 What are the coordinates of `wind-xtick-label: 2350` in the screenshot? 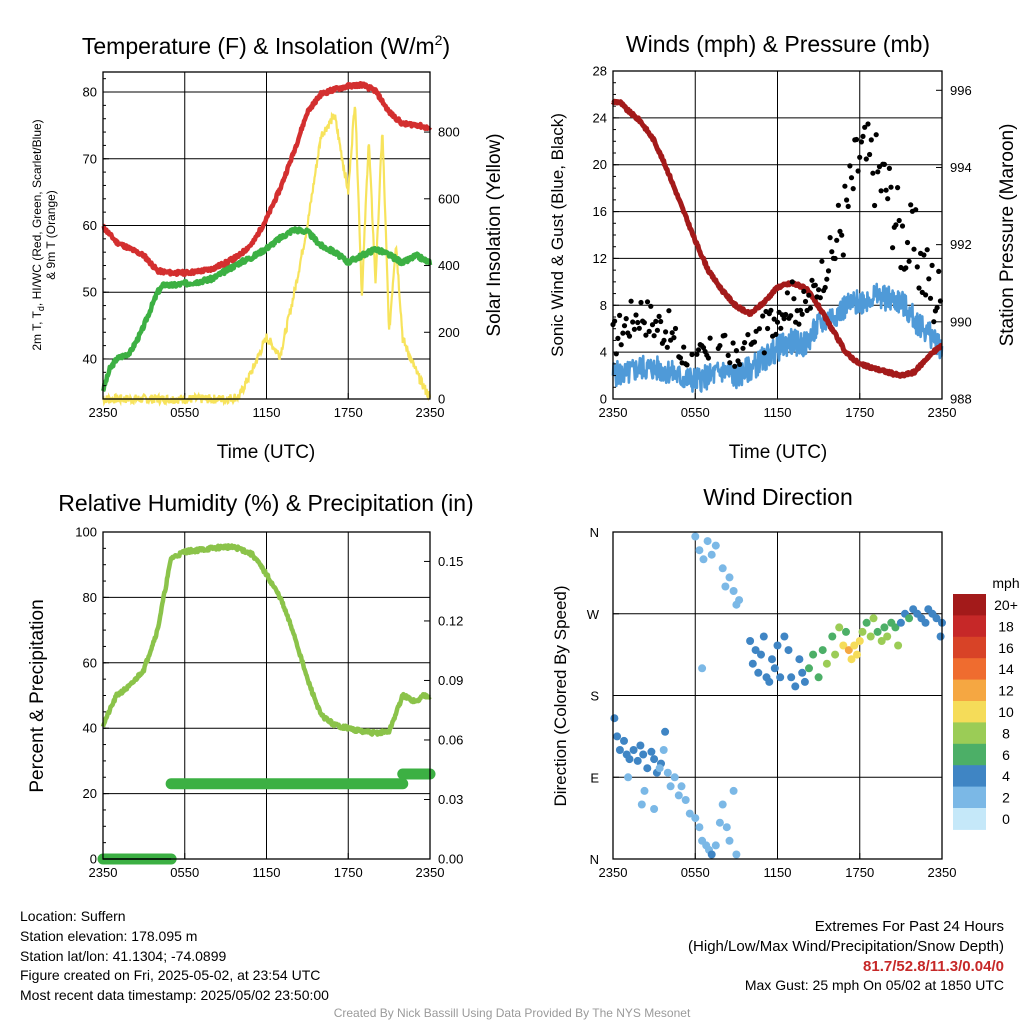 It's located at (613, 412).